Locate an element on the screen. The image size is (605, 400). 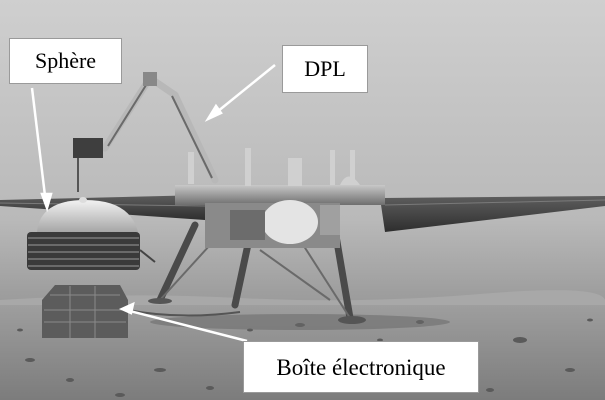
lander-shadow is located at coordinates (300, 322).